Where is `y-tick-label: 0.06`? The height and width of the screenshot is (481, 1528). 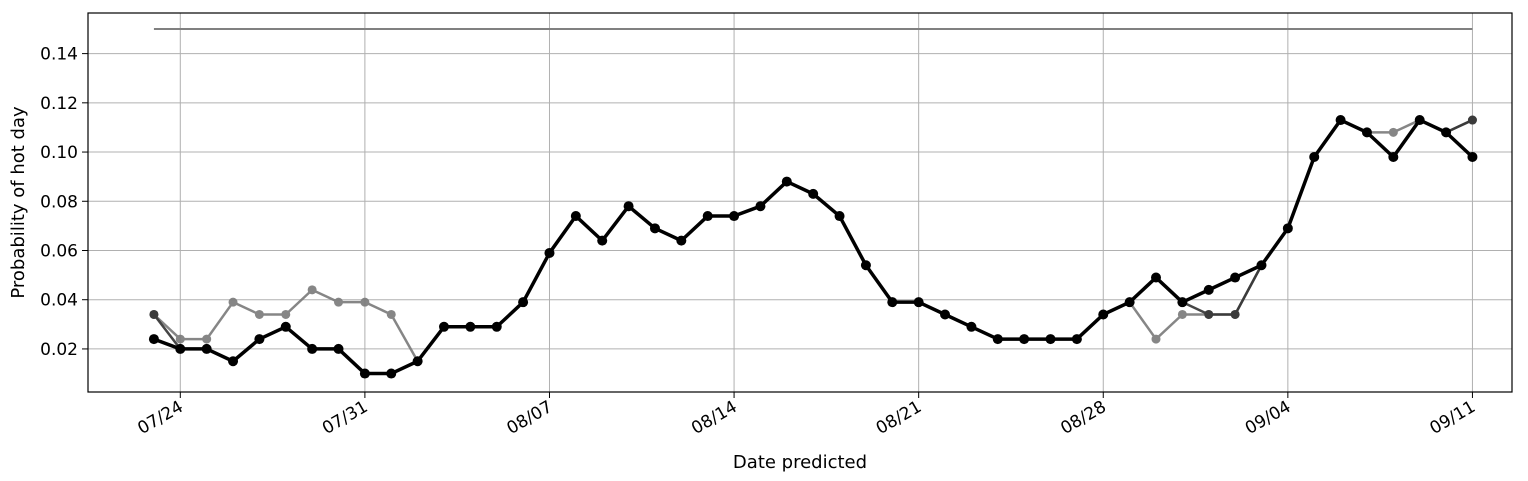 y-tick-label: 0.06 is located at coordinates (59, 251).